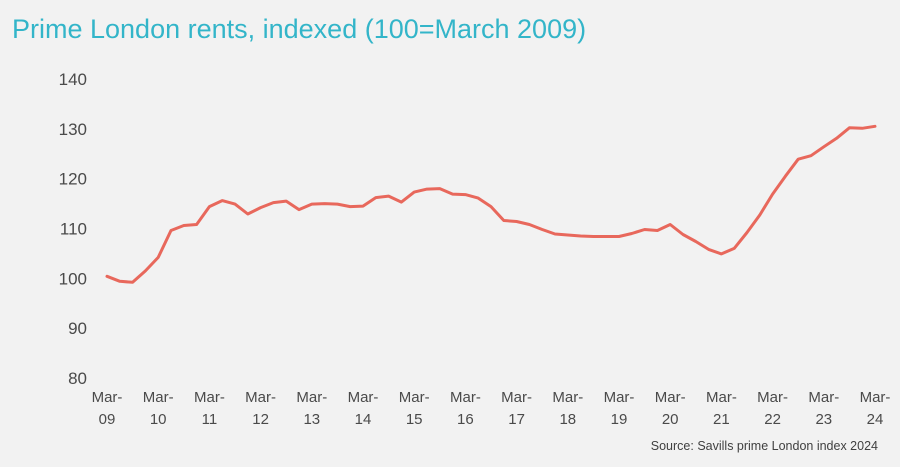 The image size is (900, 467). Describe the element at coordinates (260, 419) in the screenshot. I see `x-tick-label: 12` at that location.